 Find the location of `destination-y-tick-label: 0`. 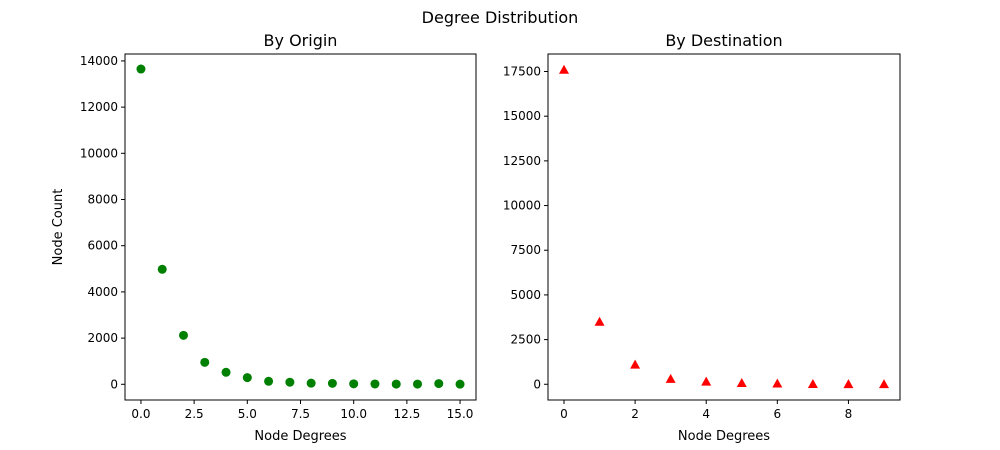

destination-y-tick-label: 0 is located at coordinates (537, 384).